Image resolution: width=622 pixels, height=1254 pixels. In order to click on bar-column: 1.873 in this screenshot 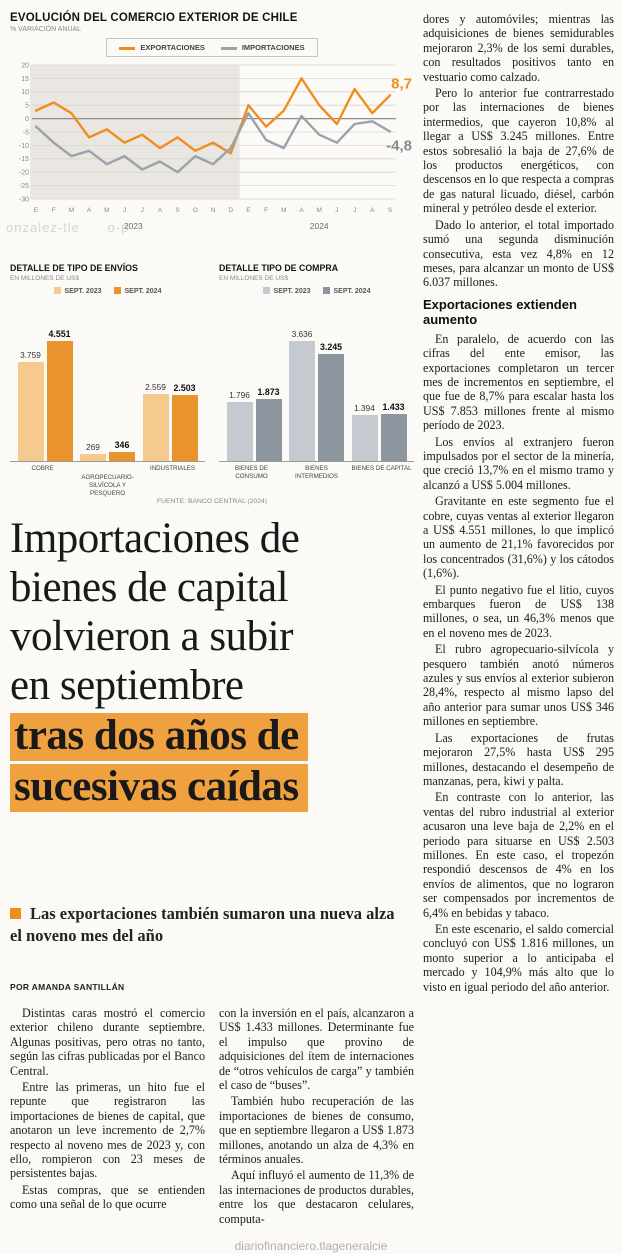, I will do `click(268, 424)`.